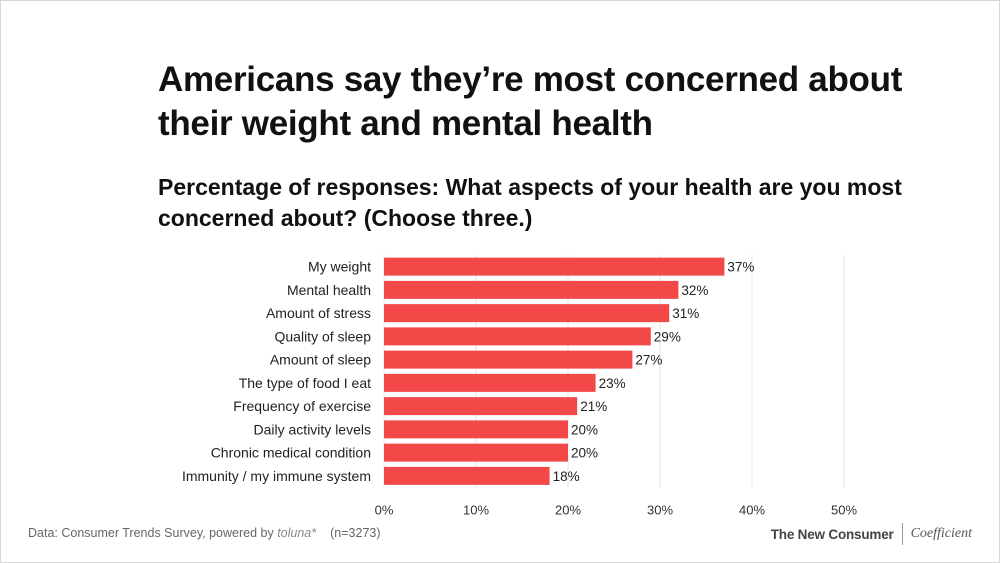 The image size is (1000, 563). Describe the element at coordinates (329, 290) in the screenshot. I see `category-label: Mental health` at that location.